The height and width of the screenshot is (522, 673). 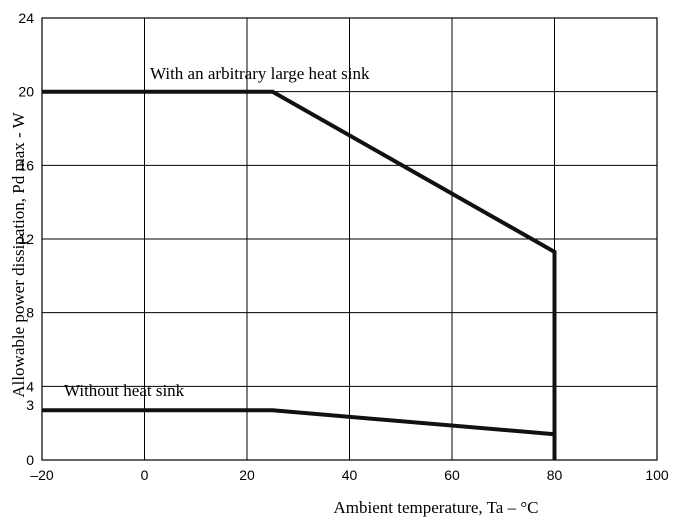 What do you see at coordinates (30, 386) in the screenshot?
I see `y-tick-label: 4` at bounding box center [30, 386].